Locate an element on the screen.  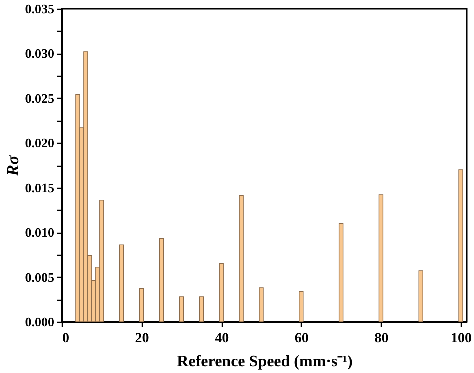
x-tick-label: 20 is located at coordinates (142, 339).